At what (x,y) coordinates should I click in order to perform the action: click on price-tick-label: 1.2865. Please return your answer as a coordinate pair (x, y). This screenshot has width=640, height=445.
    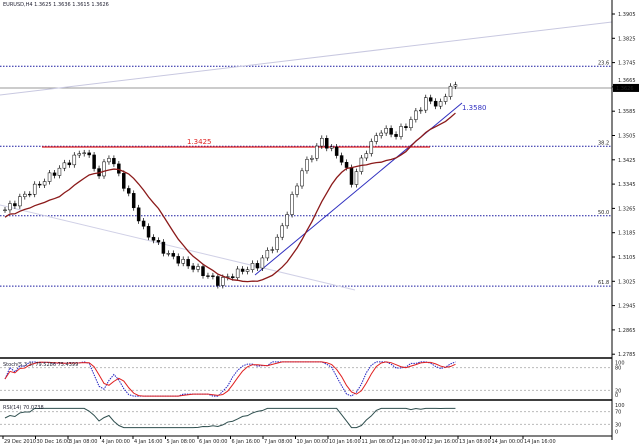
    Looking at the image, I should click on (627, 331).